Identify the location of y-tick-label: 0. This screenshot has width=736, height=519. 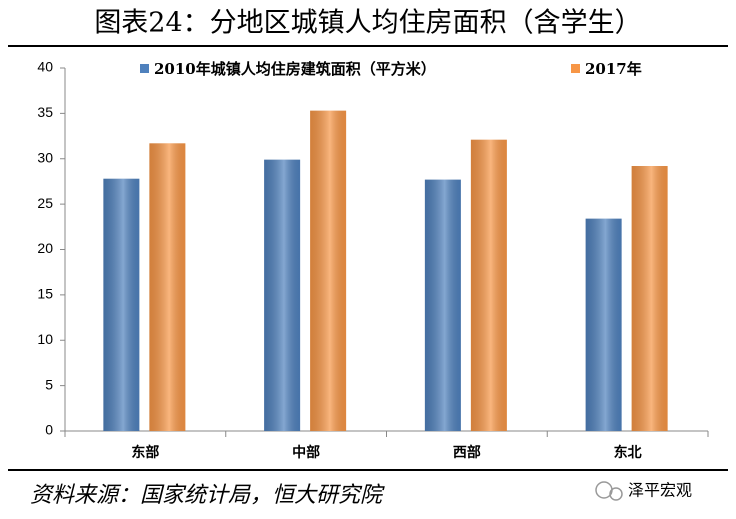
(49, 430).